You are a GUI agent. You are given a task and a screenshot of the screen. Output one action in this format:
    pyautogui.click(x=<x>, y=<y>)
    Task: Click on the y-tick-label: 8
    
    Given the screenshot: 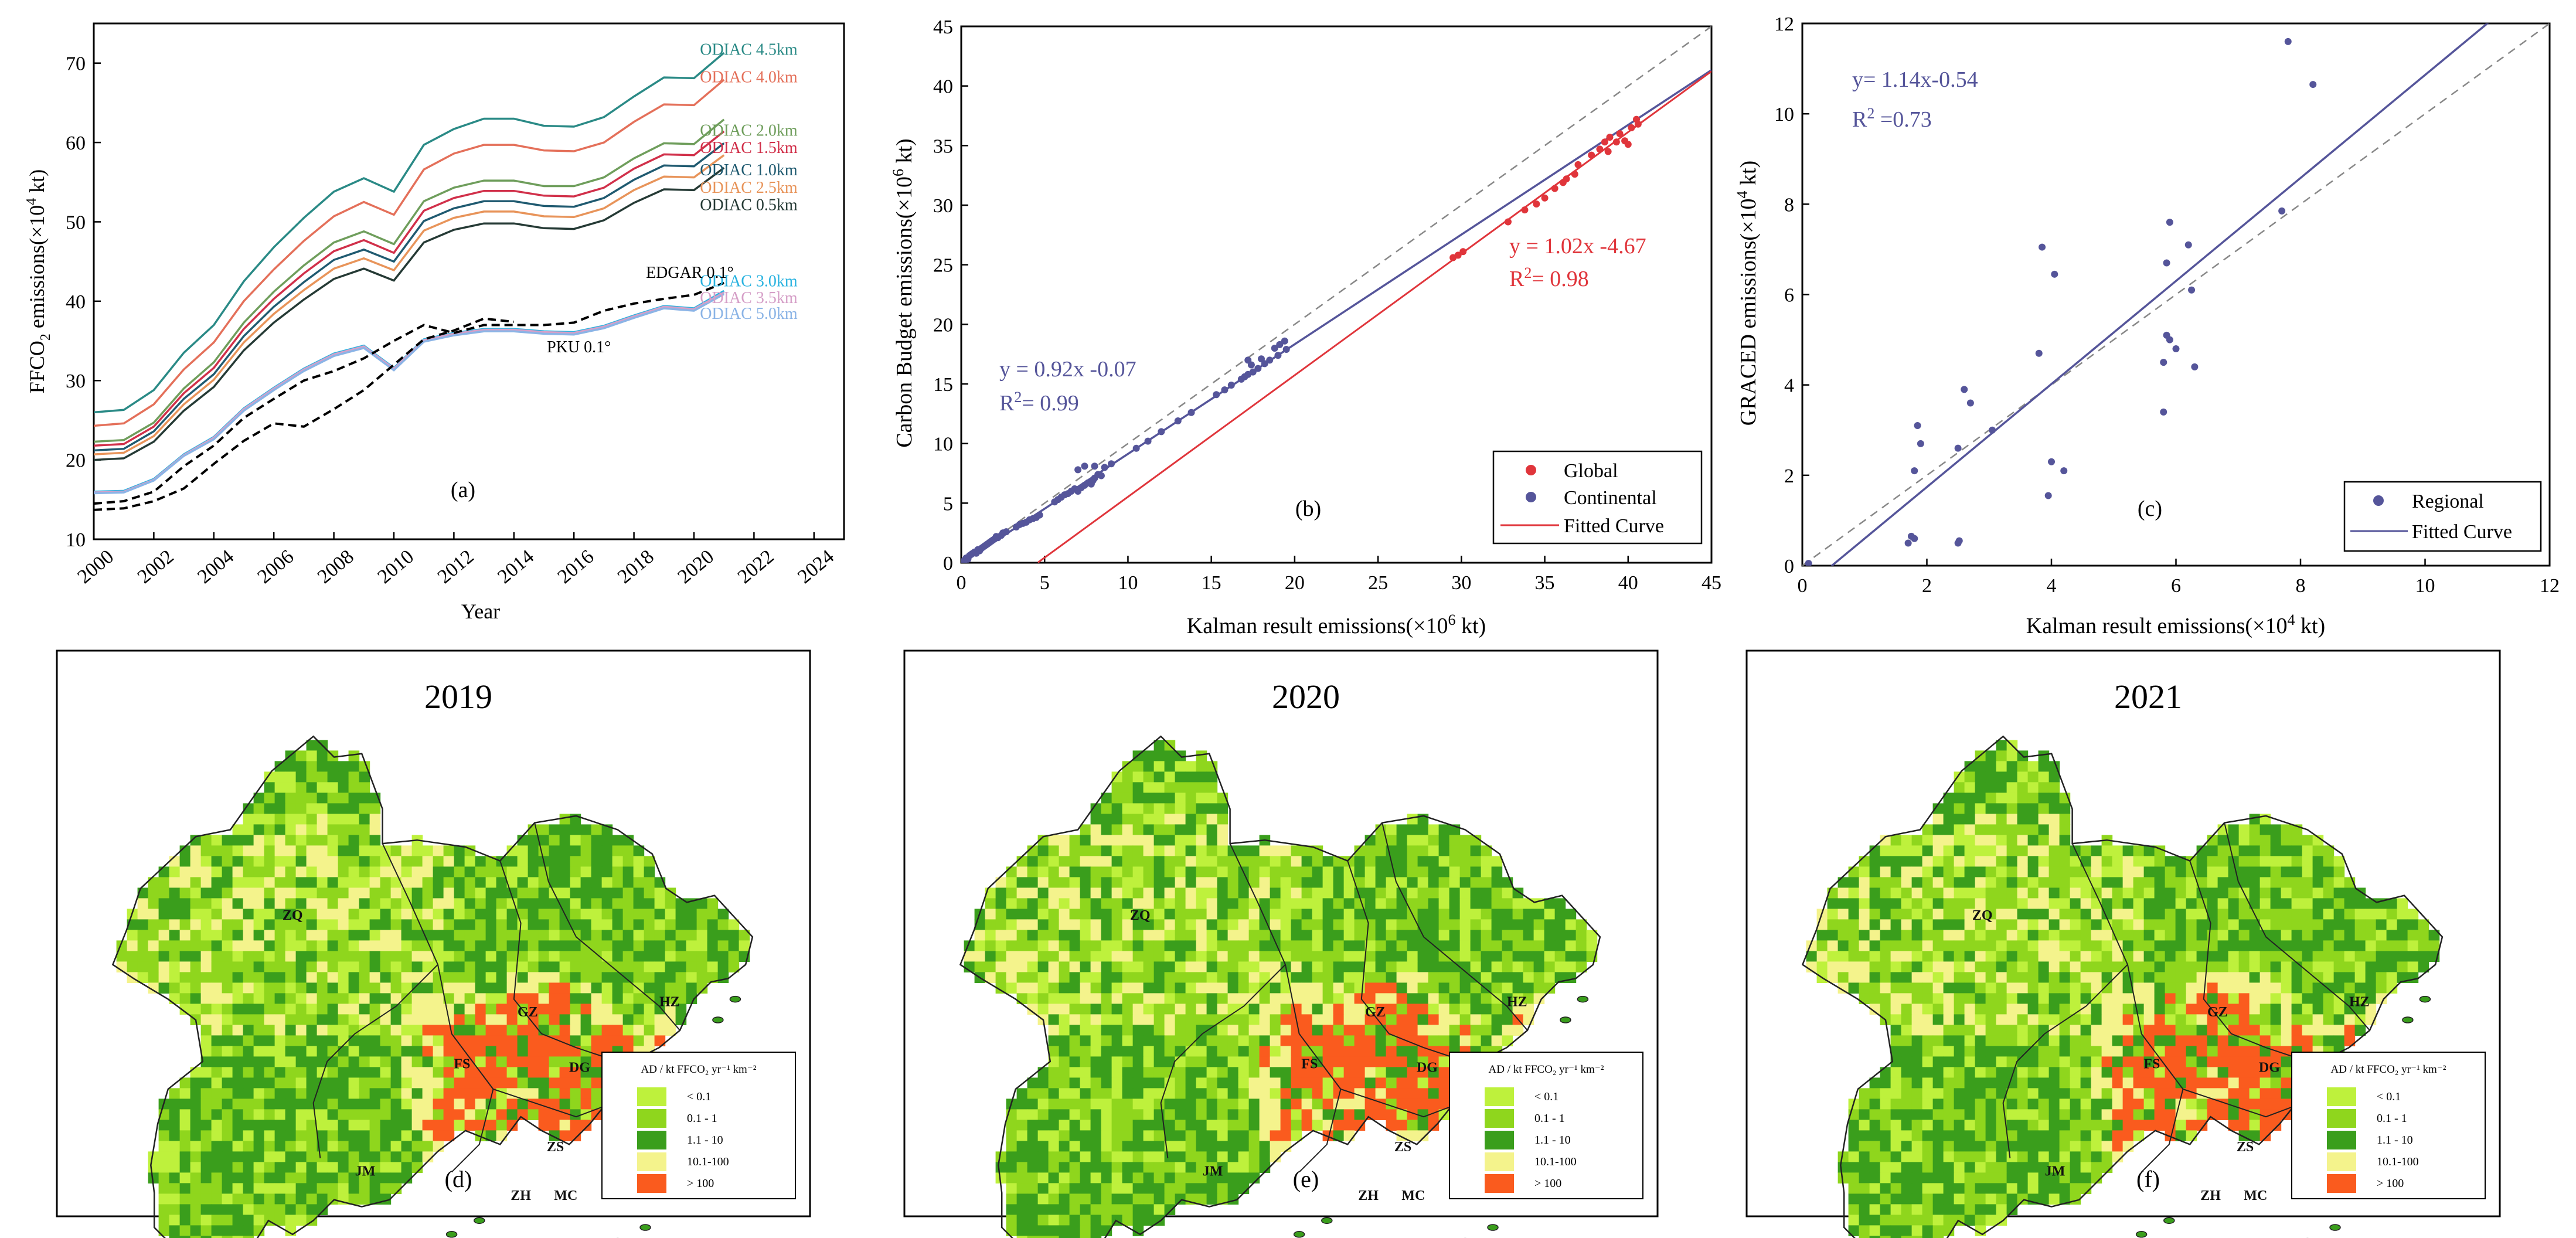 What is the action you would take?
    pyautogui.click(x=1789, y=205)
    